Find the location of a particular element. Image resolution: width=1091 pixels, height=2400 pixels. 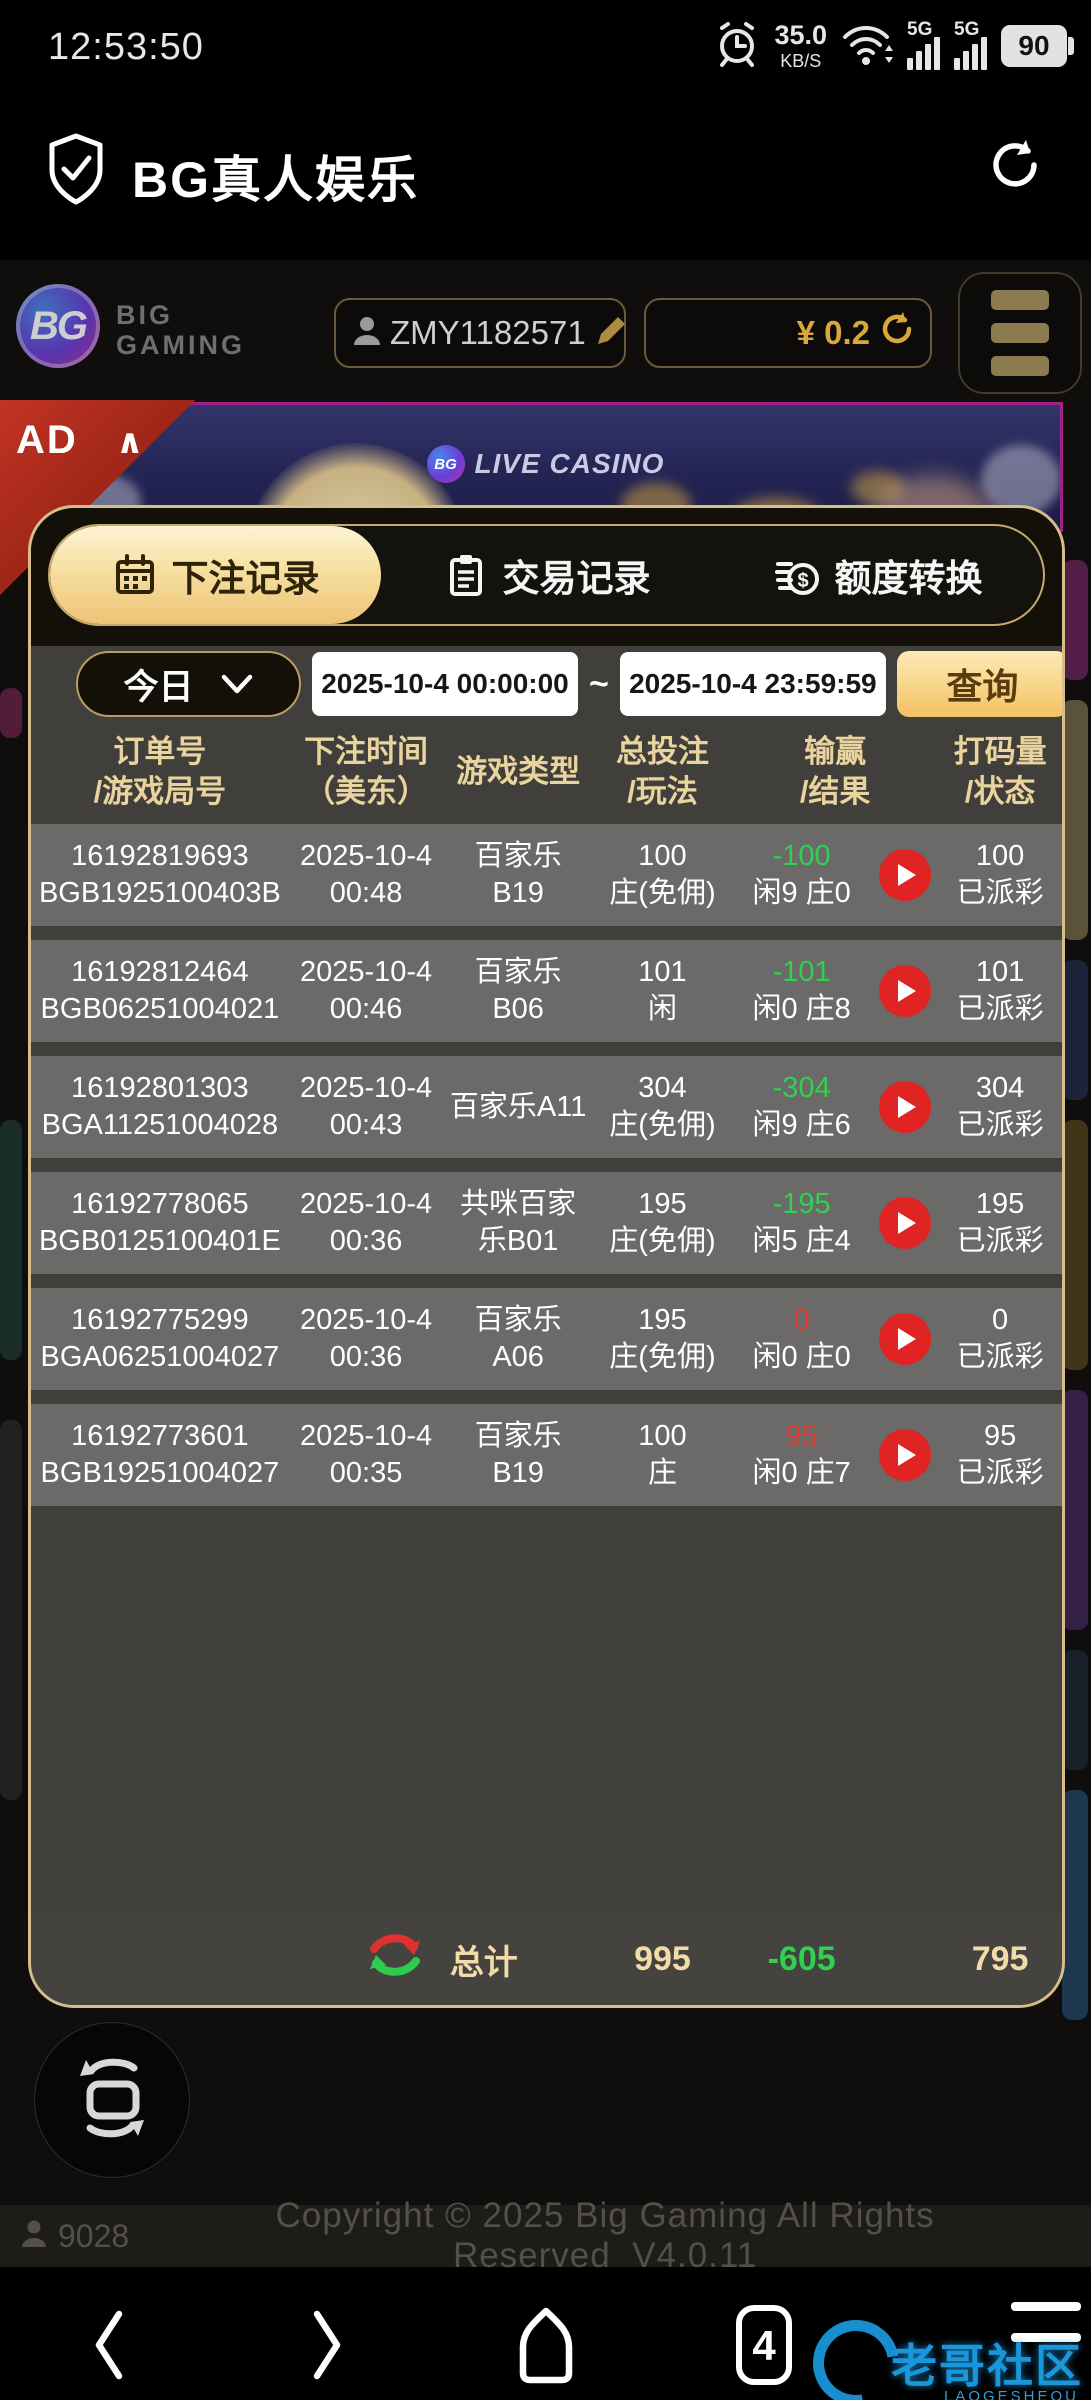

rotate-screen-icon is located at coordinates (112, 2100).